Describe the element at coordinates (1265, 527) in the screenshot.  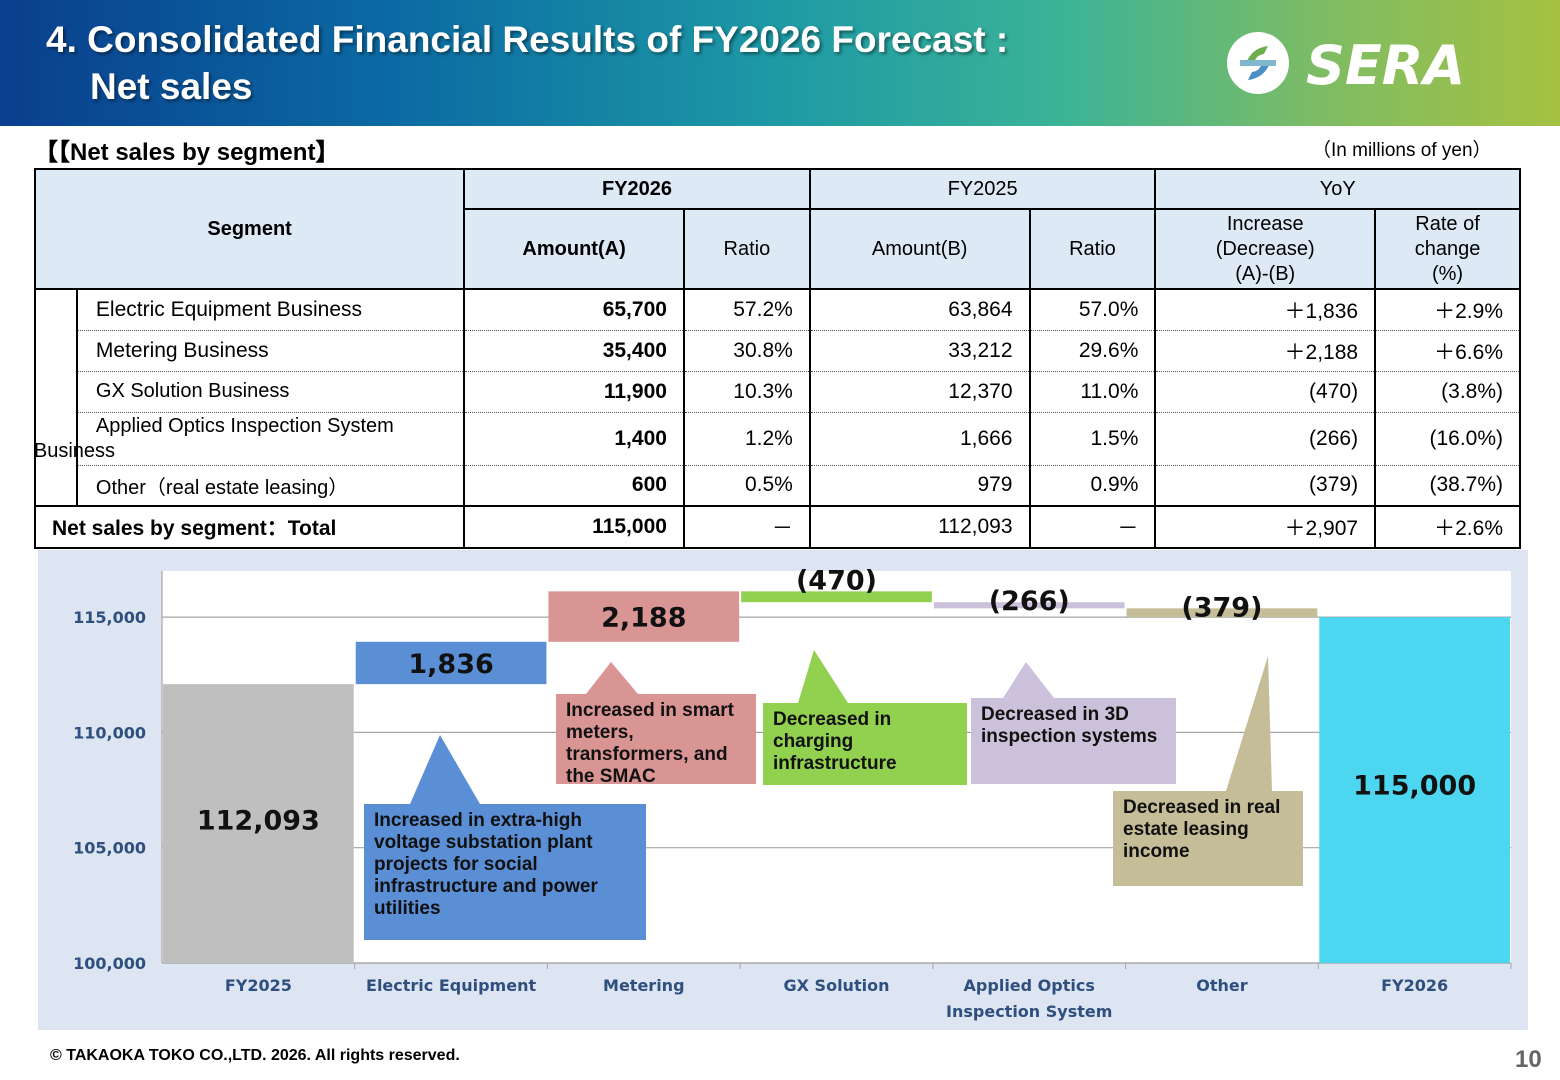
I see `total-increase: ＋2,907` at that location.